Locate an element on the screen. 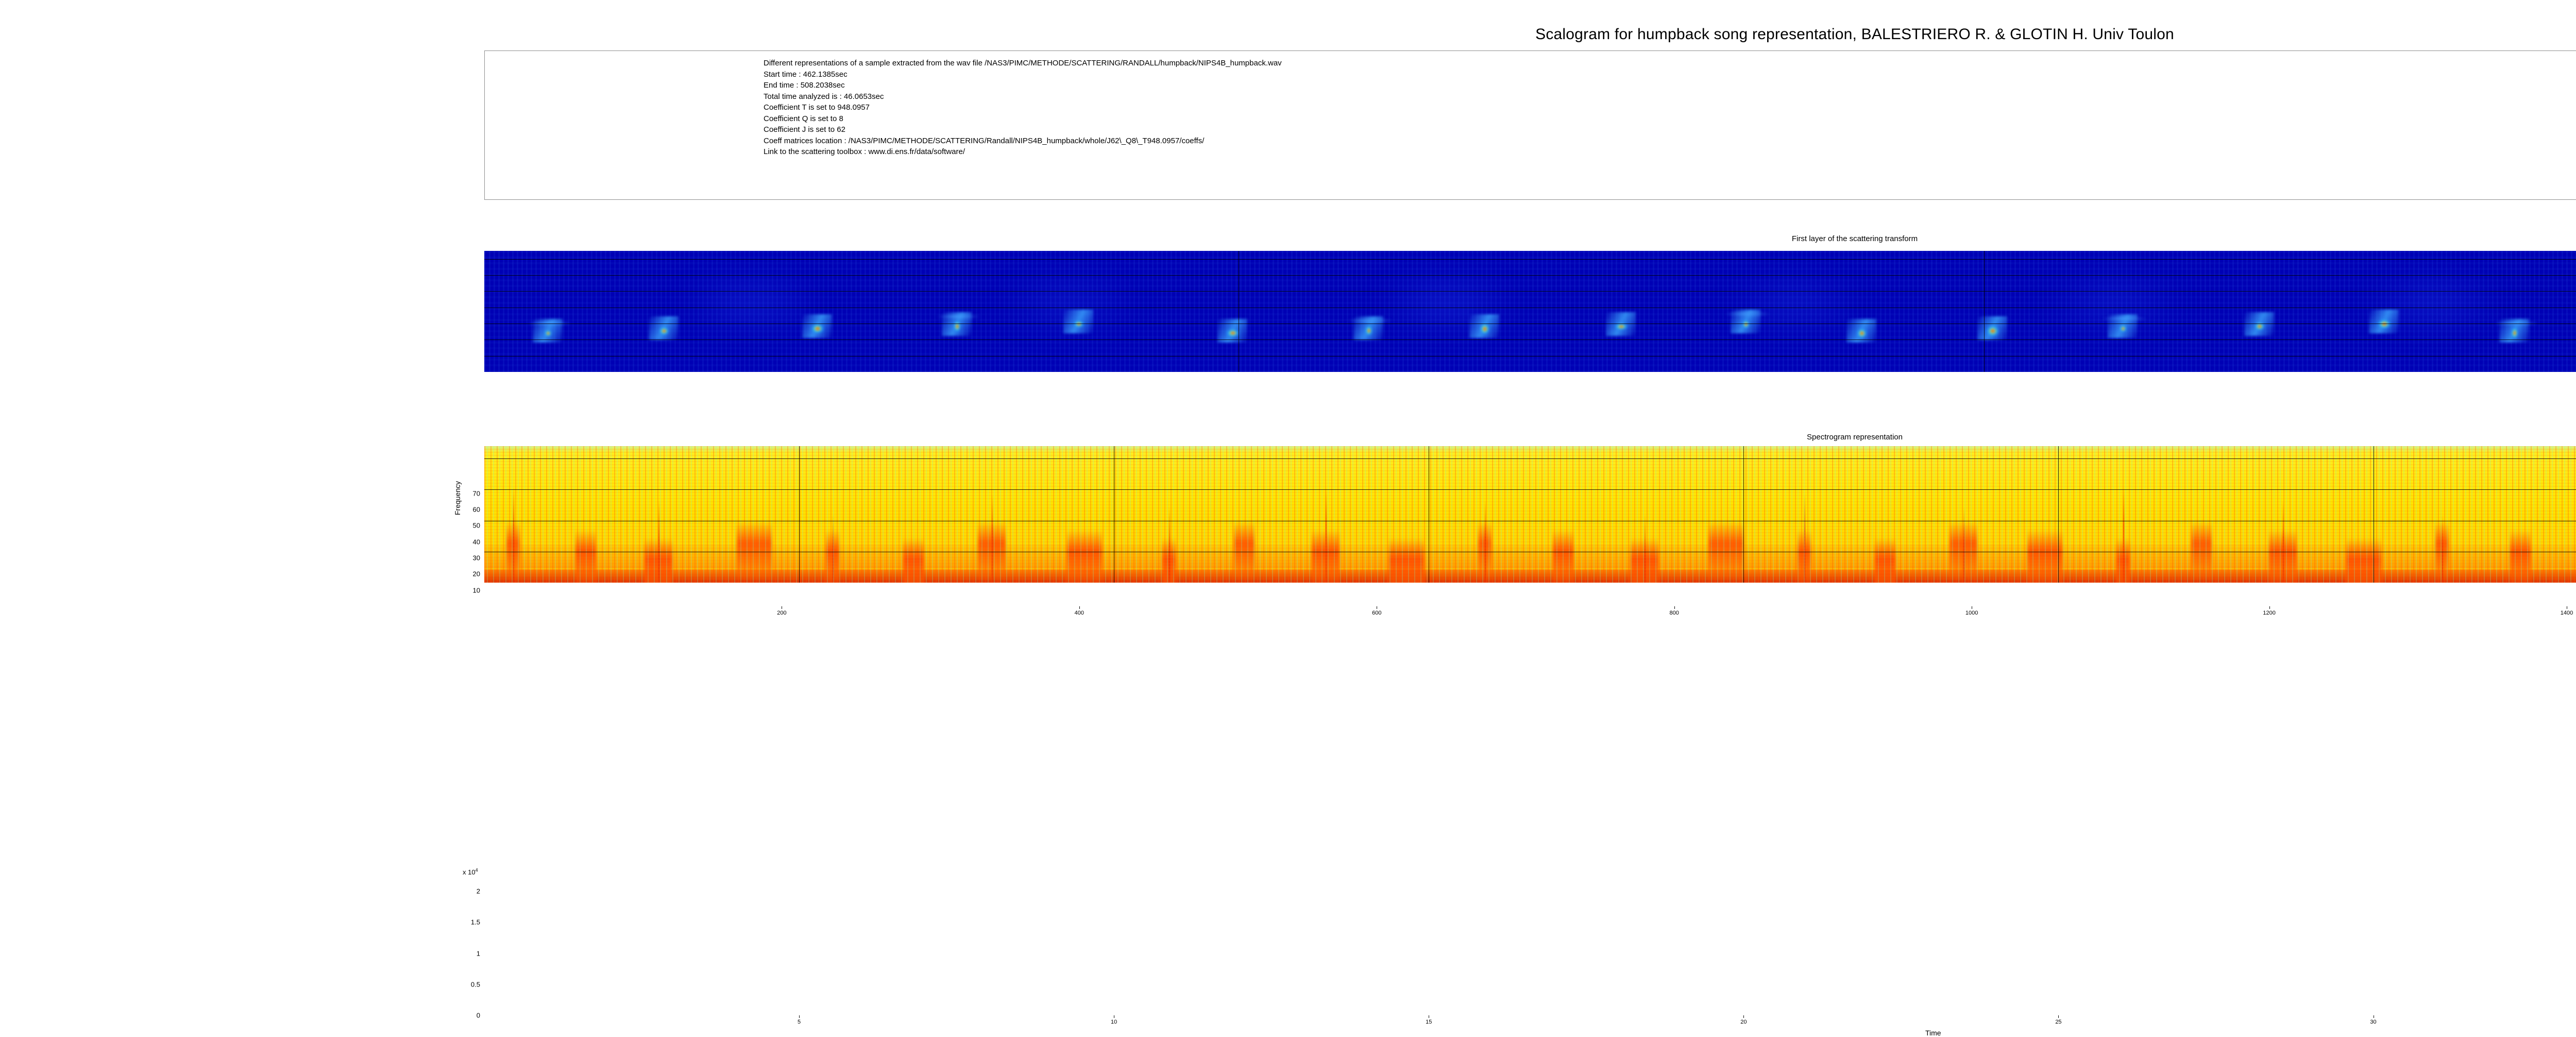 The height and width of the screenshot is (1037, 2576). spectrogram-x-tick-label: 30 is located at coordinates (2373, 1022).